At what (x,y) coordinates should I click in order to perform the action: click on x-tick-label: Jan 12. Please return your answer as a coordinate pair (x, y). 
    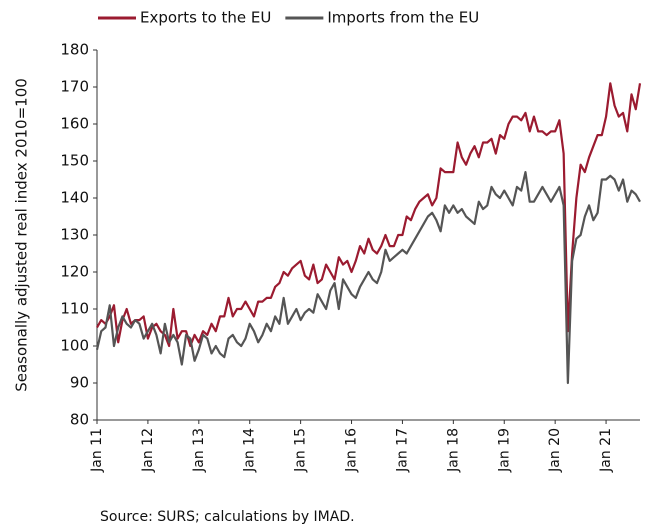
    Looking at the image, I should click on (148, 450).